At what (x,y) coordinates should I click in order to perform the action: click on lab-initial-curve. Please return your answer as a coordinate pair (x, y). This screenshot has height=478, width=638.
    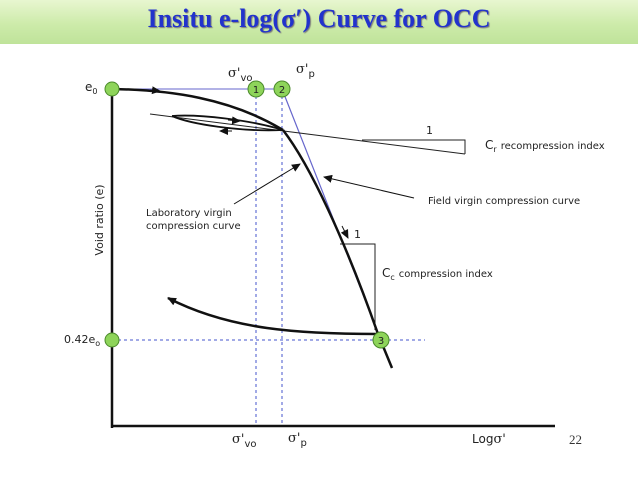
    Looking at the image, I should click on (197, 109).